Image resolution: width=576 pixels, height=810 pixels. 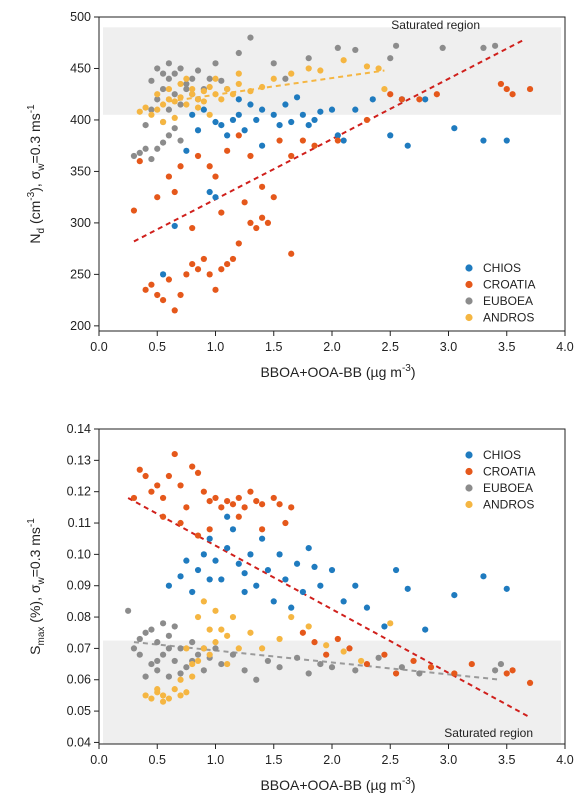 I want to click on legend-label-andros: ANDROS, so click(x=508, y=318).